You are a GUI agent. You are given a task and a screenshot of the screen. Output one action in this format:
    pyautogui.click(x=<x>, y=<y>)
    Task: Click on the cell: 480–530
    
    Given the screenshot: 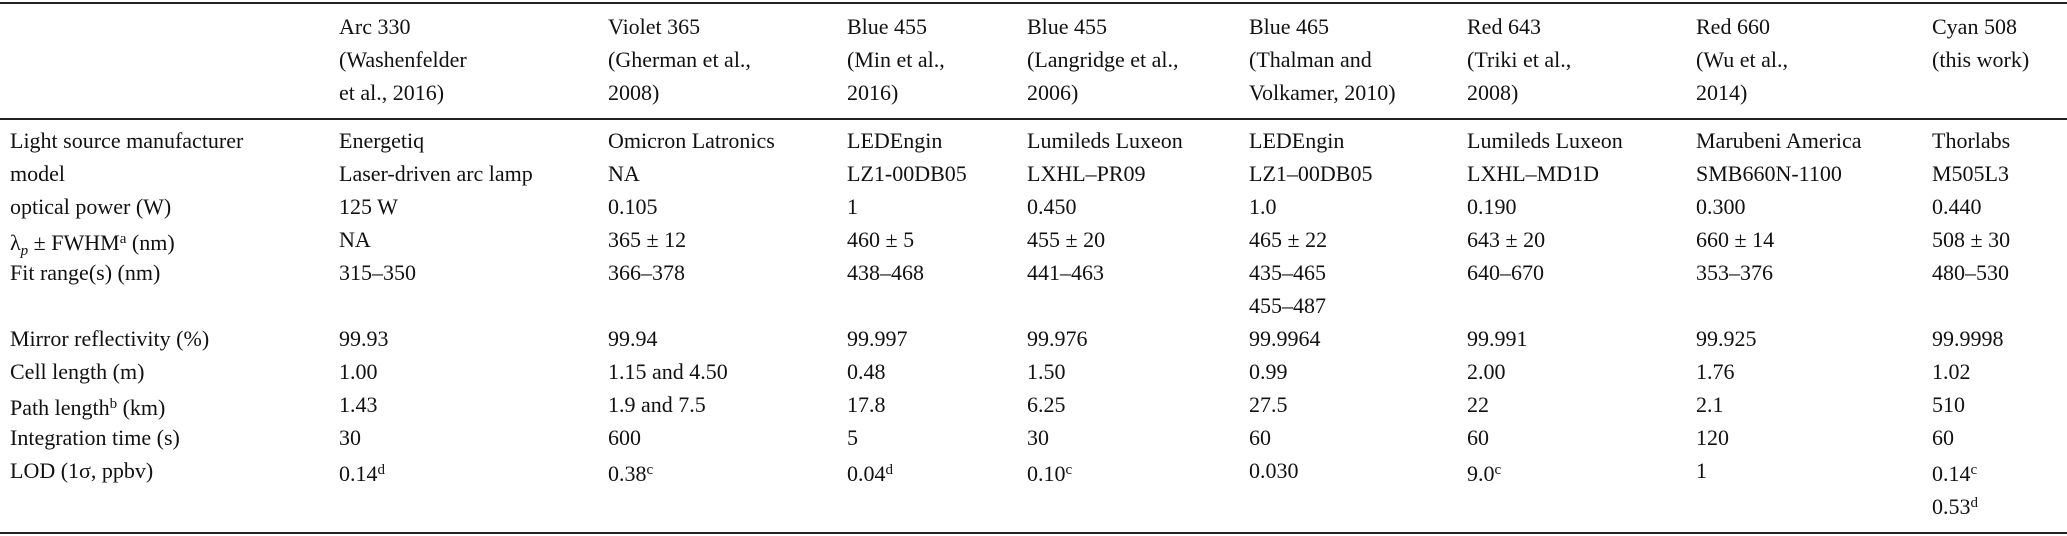 What is the action you would take?
    pyautogui.click(x=1970, y=272)
    